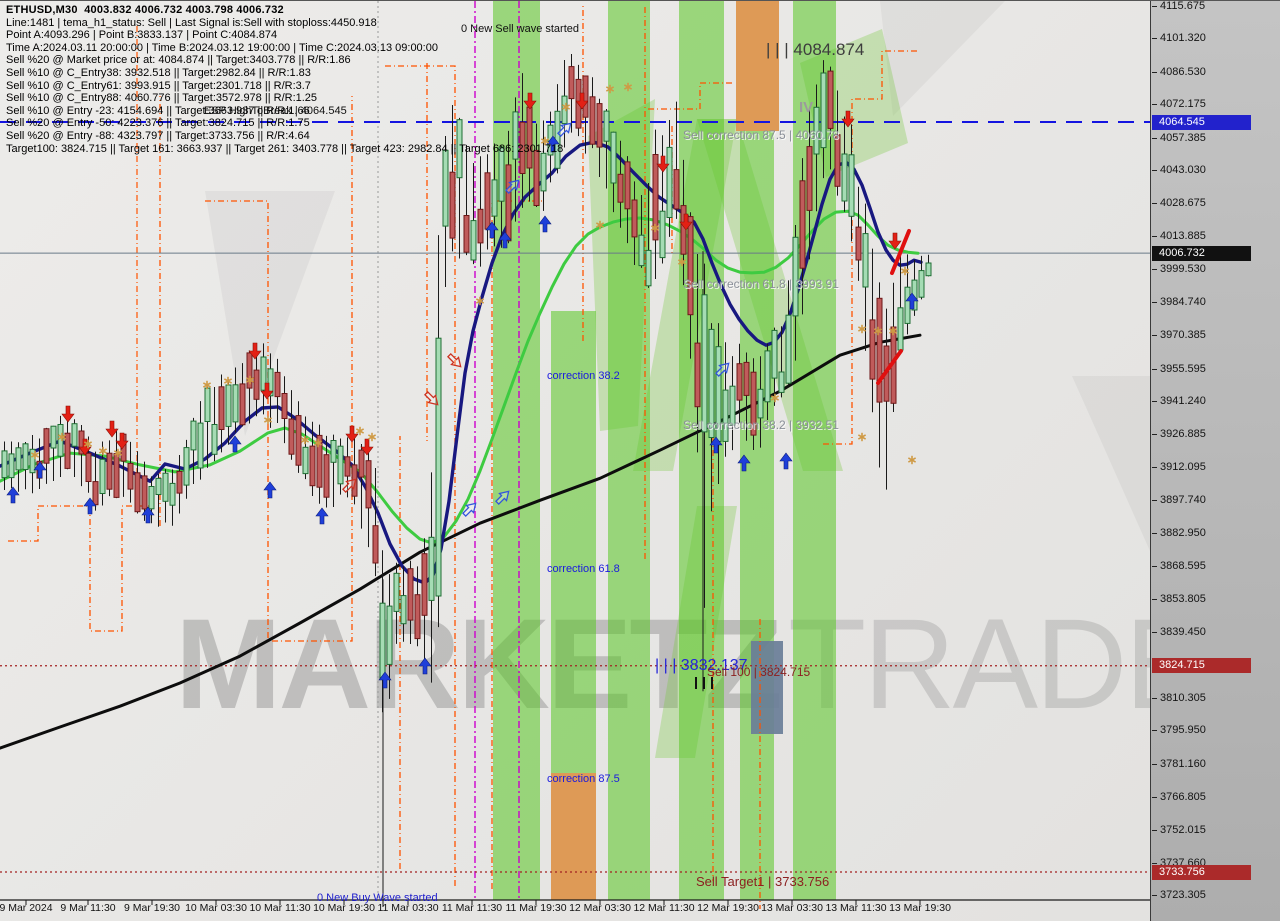 The width and height of the screenshot is (1280, 921). What do you see at coordinates (757, 66) in the screenshot?
I see `wave-band-orange` at bounding box center [757, 66].